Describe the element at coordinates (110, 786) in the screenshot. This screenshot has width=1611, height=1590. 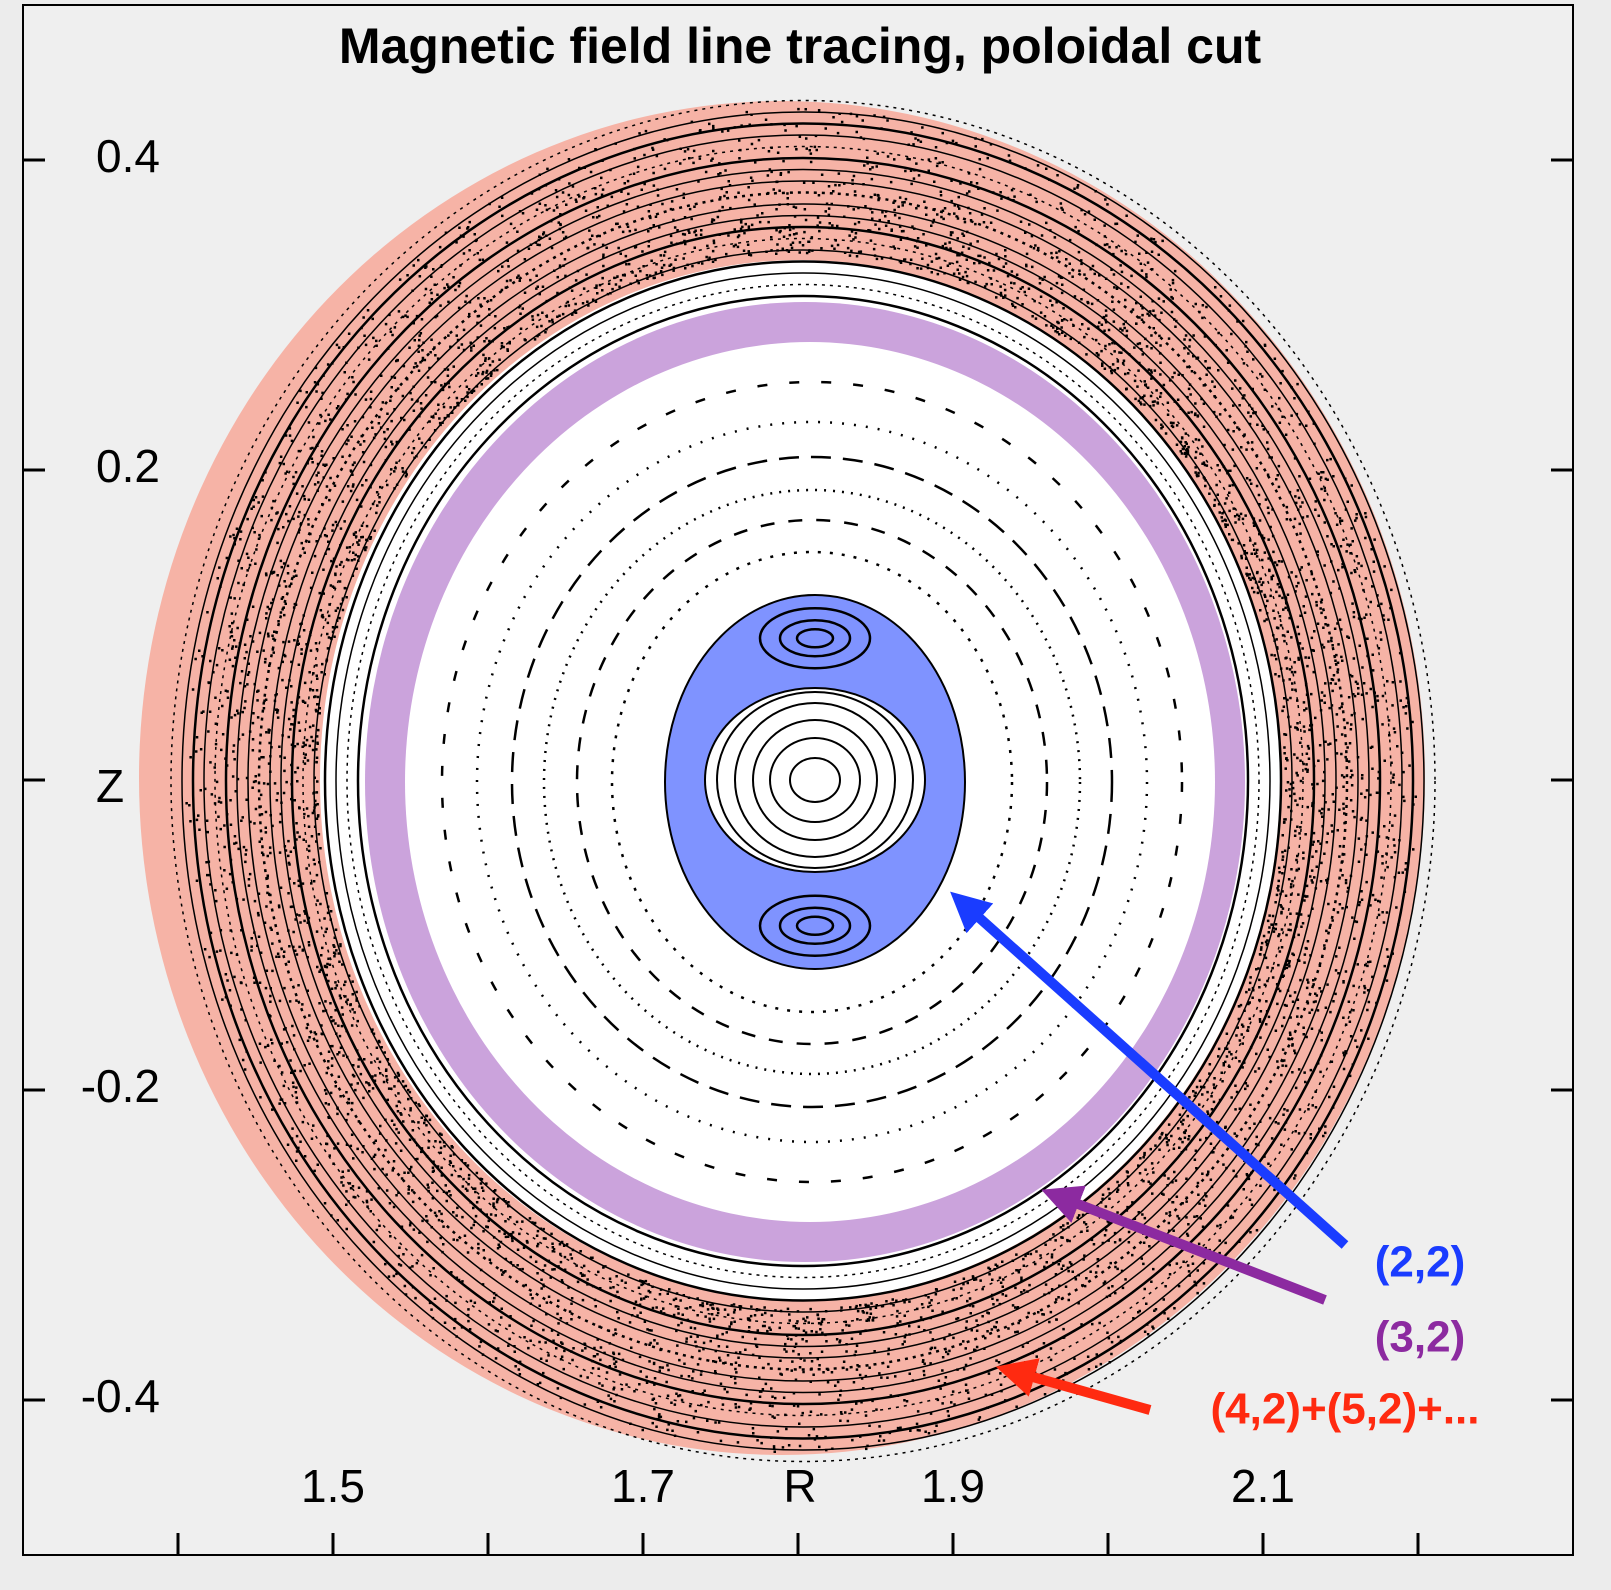
I see `y-axis-label: Z` at that location.